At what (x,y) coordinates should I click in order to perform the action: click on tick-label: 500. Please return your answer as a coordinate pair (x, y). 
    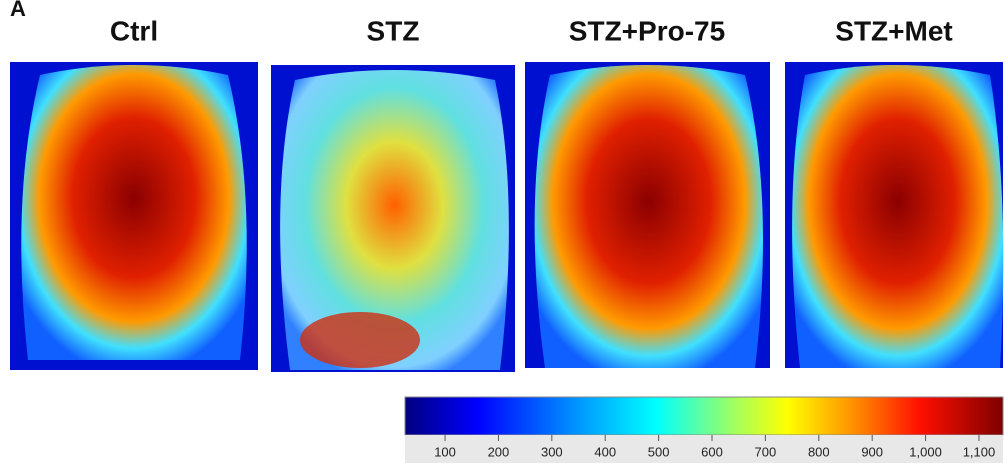
    Looking at the image, I should click on (659, 451).